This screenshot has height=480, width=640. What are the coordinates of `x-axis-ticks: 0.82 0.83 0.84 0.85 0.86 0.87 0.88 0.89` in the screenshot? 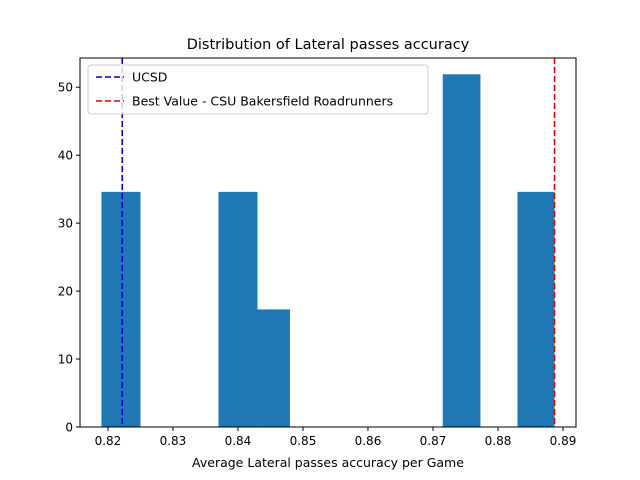 It's located at (336, 437).